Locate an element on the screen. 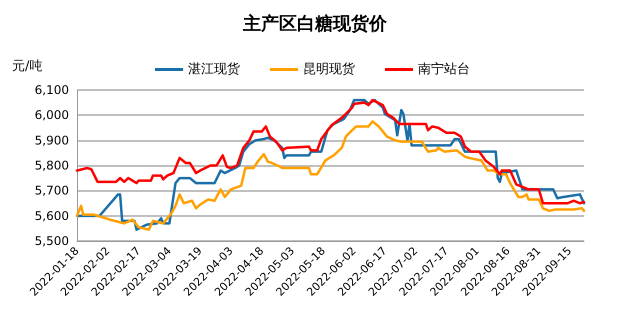  legend-label: 昆明现货 is located at coordinates (329, 69).